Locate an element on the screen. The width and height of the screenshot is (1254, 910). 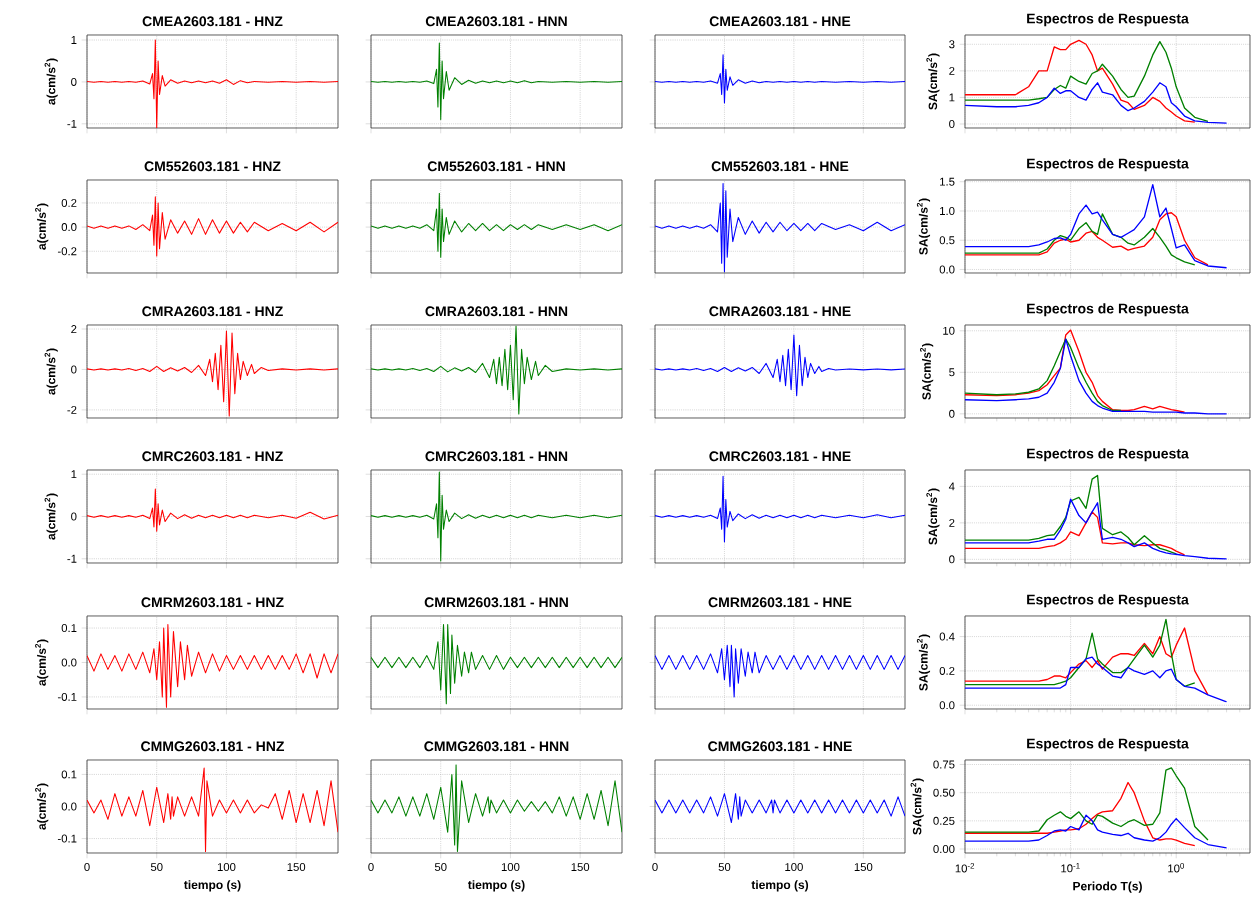
chart-title: CMMG2603.181 - HNN is located at coordinates (496, 746).